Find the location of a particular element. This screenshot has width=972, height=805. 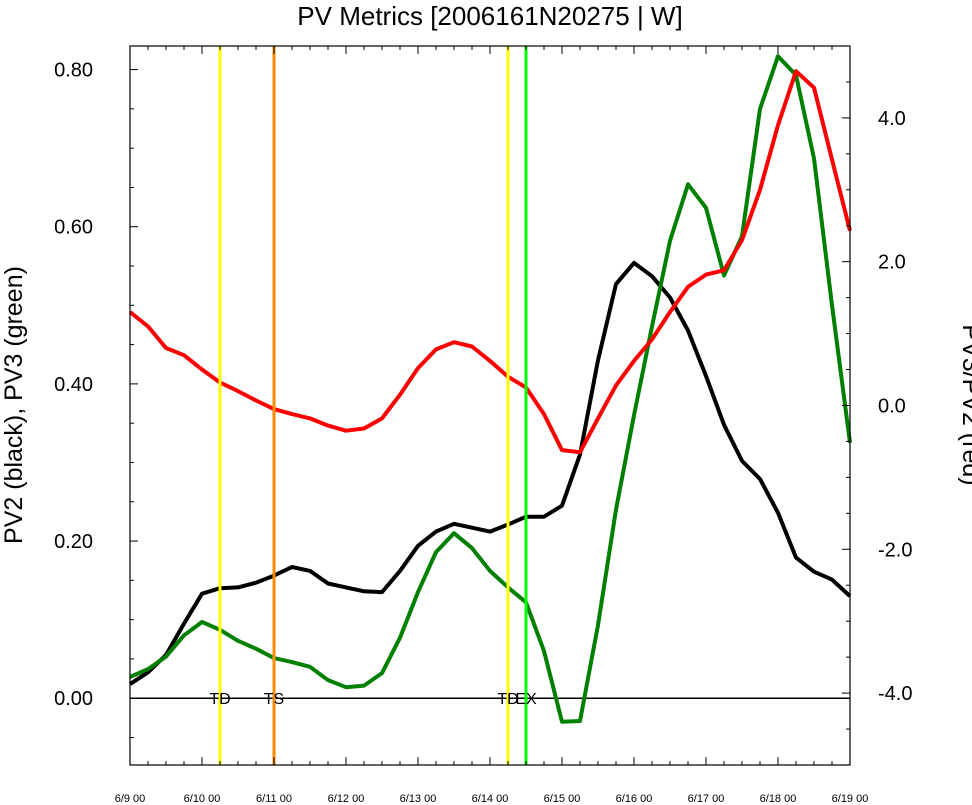

x-tick-label: 6/18 00 is located at coordinates (778, 799).